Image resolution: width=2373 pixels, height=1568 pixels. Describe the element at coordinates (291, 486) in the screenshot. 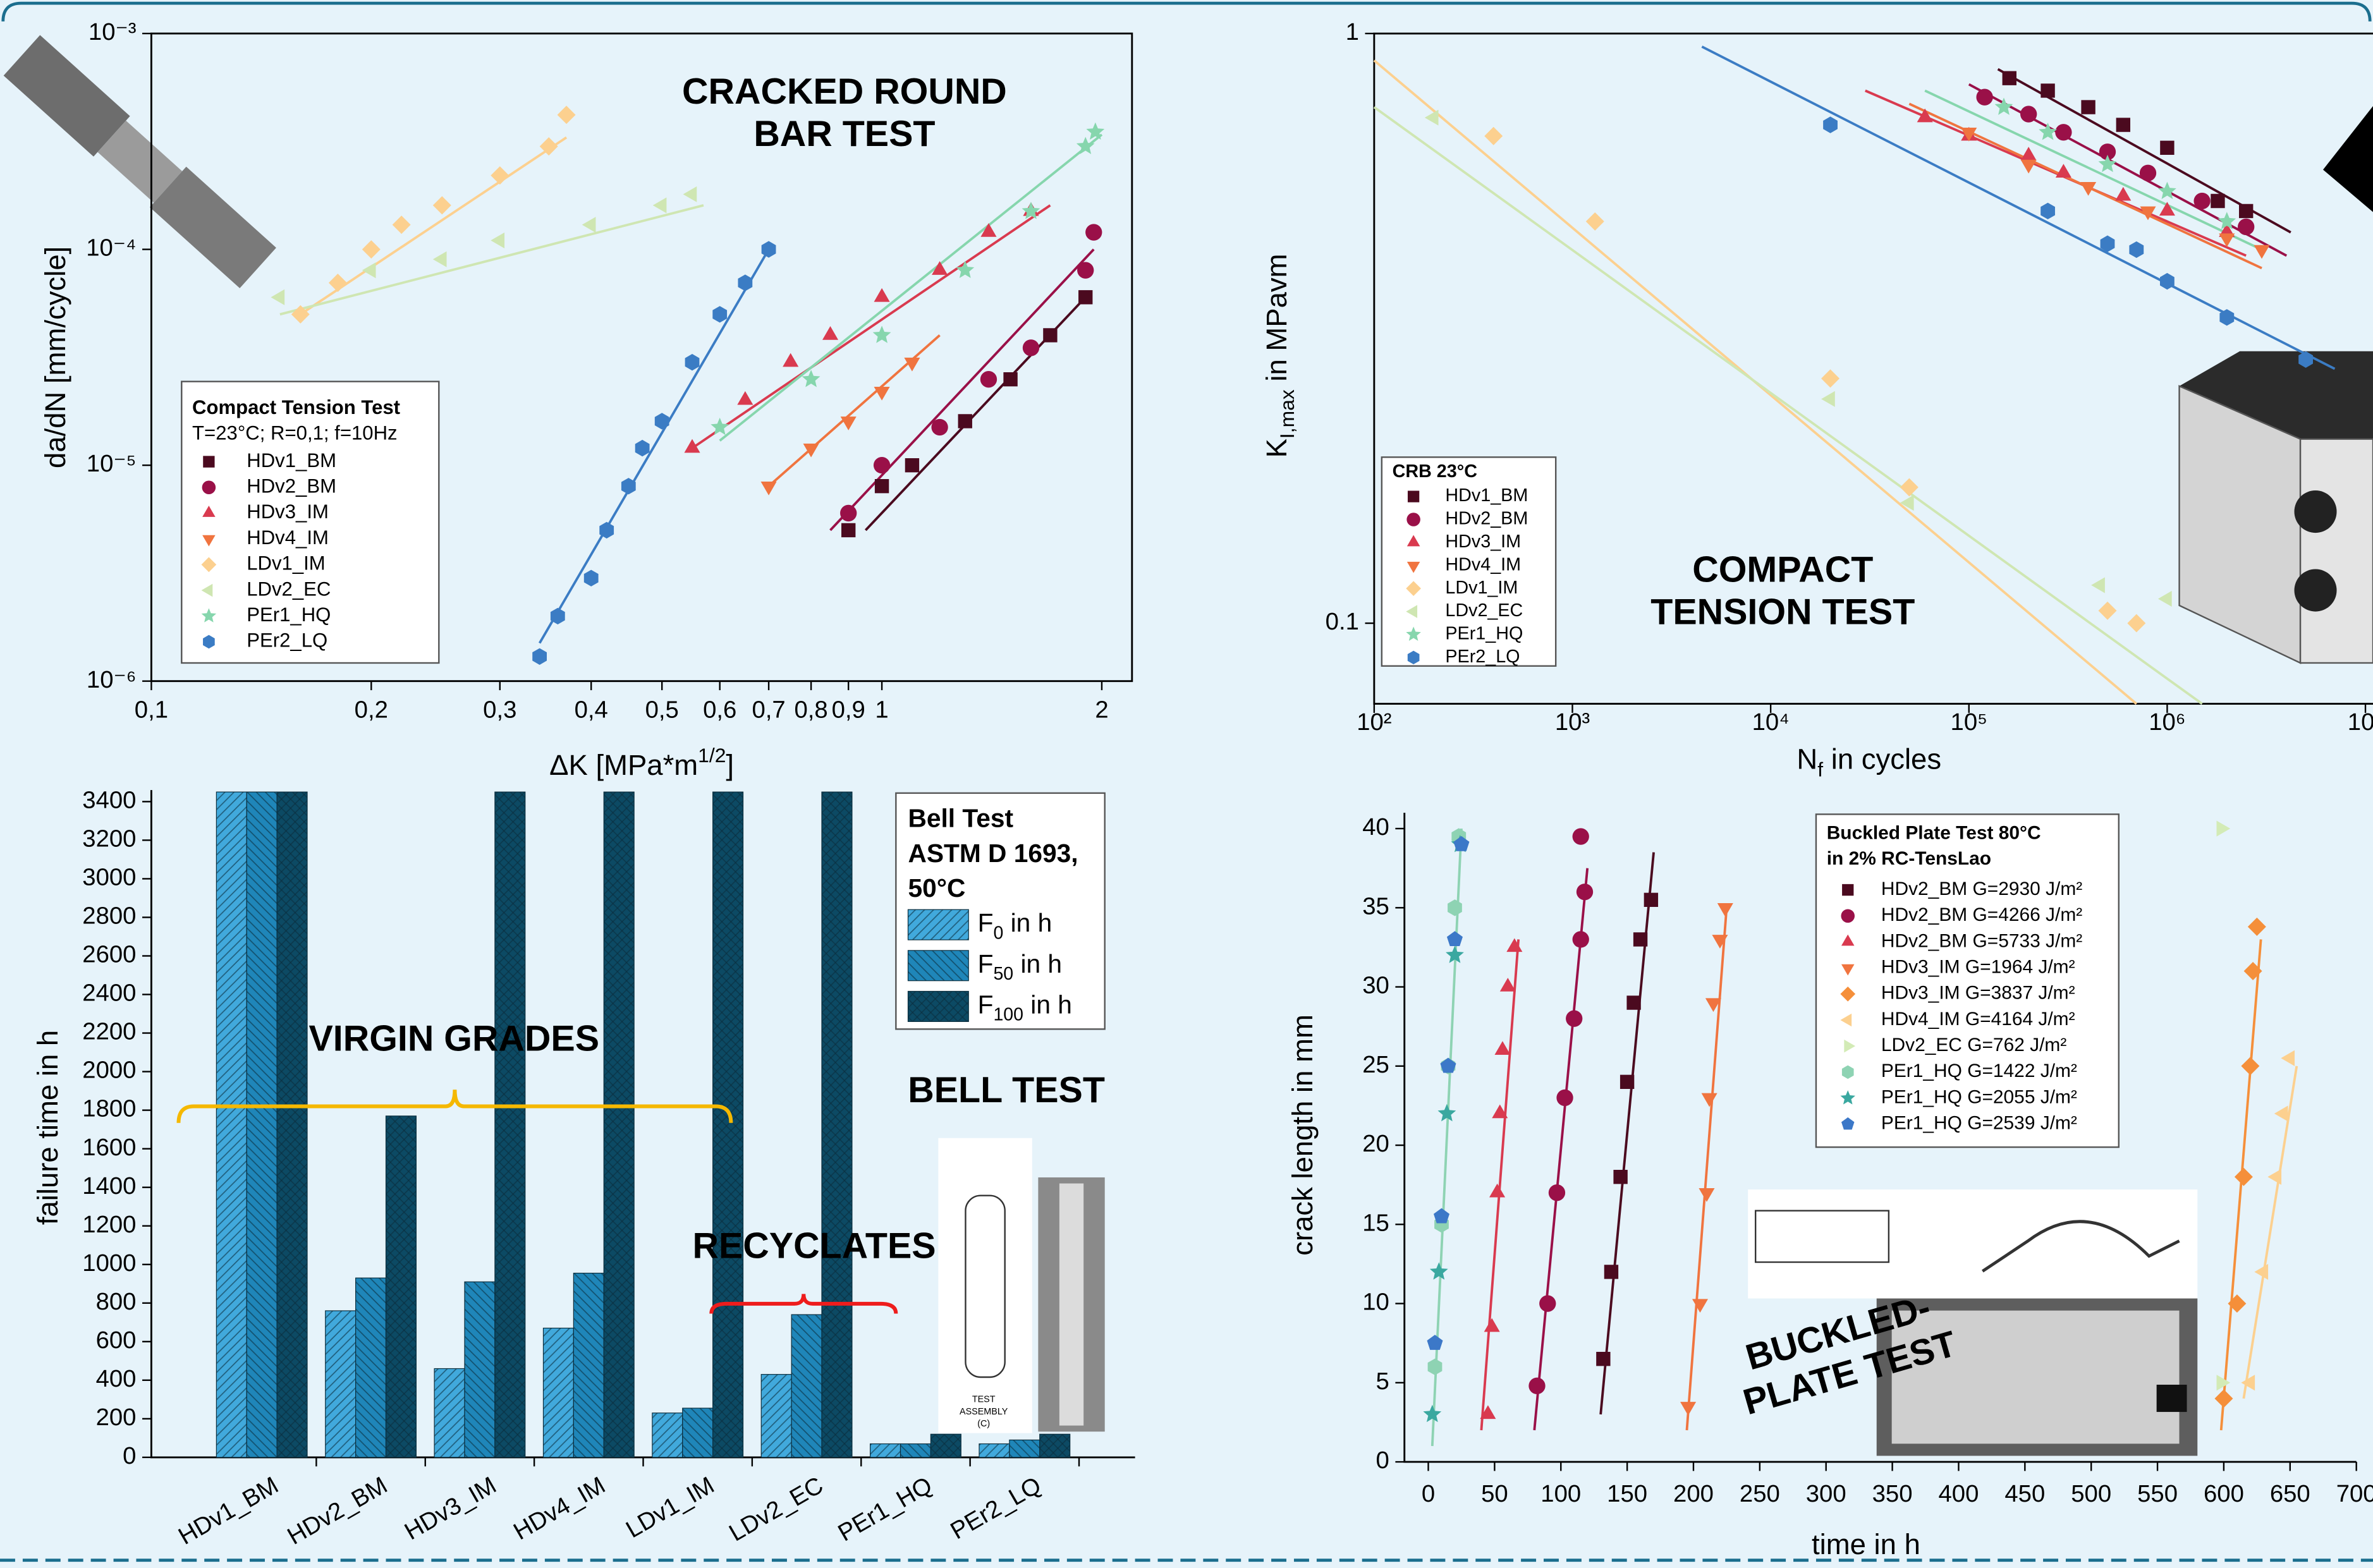

I see `legend-label: HDv2_BM` at that location.